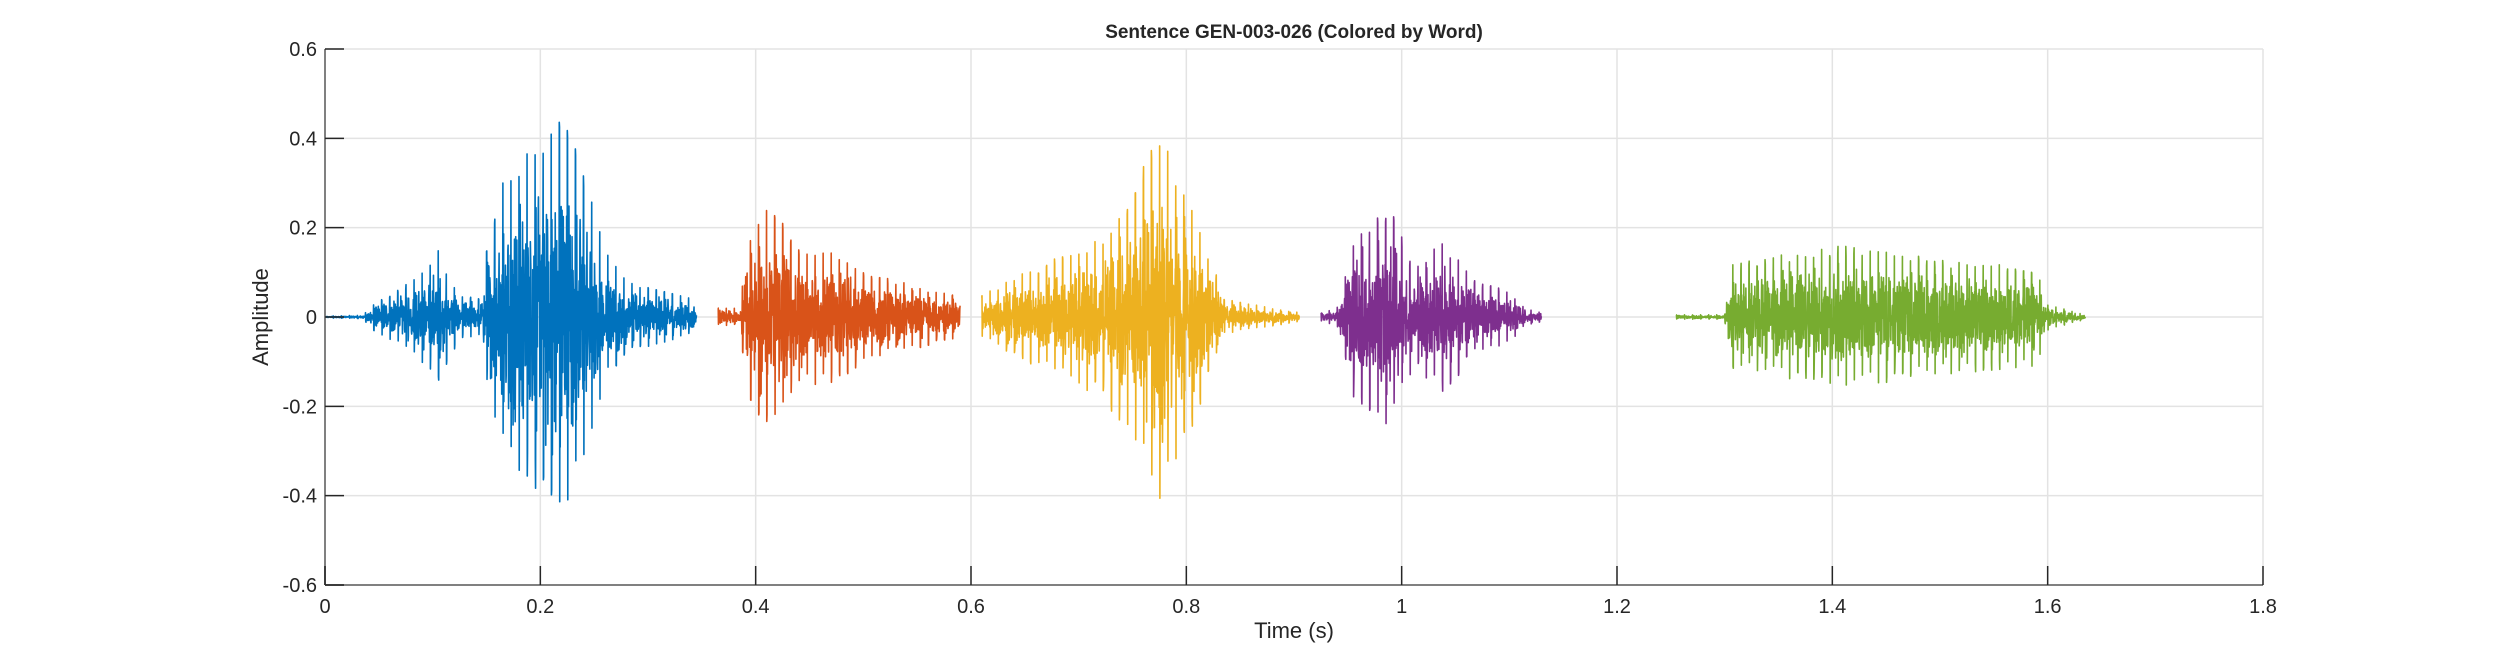 The image size is (2500, 662). I want to click on y-tick-label: -0.4, so click(300, 497).